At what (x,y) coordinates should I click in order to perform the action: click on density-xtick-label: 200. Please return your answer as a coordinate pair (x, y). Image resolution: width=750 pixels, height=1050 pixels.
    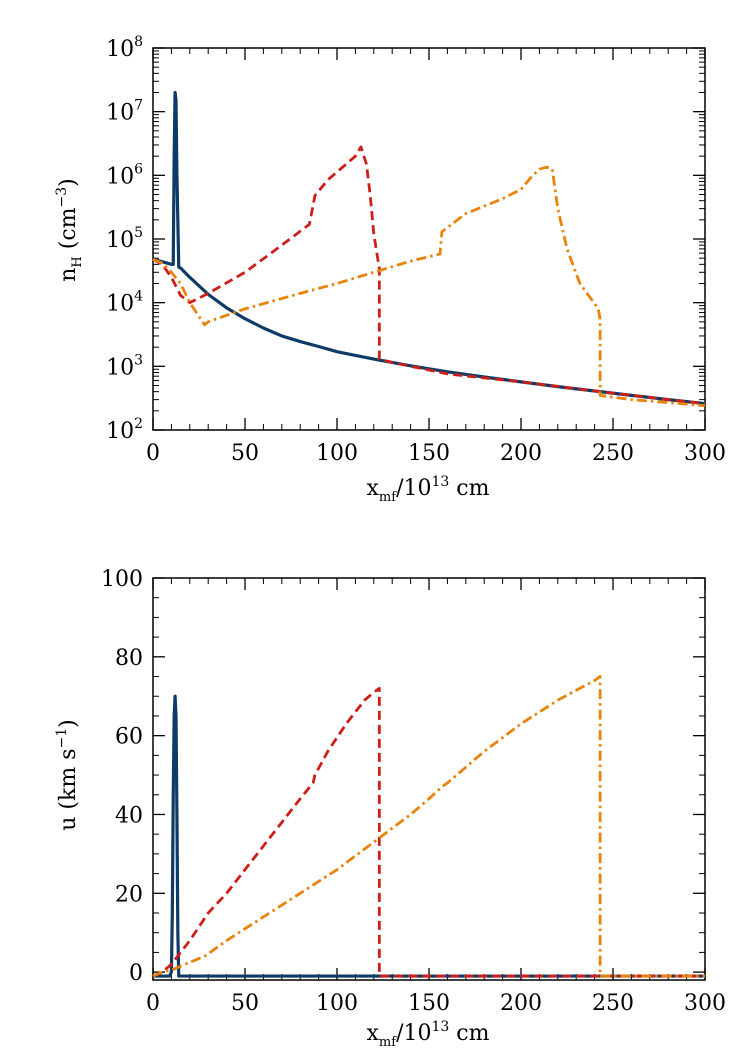
    Looking at the image, I should click on (521, 453).